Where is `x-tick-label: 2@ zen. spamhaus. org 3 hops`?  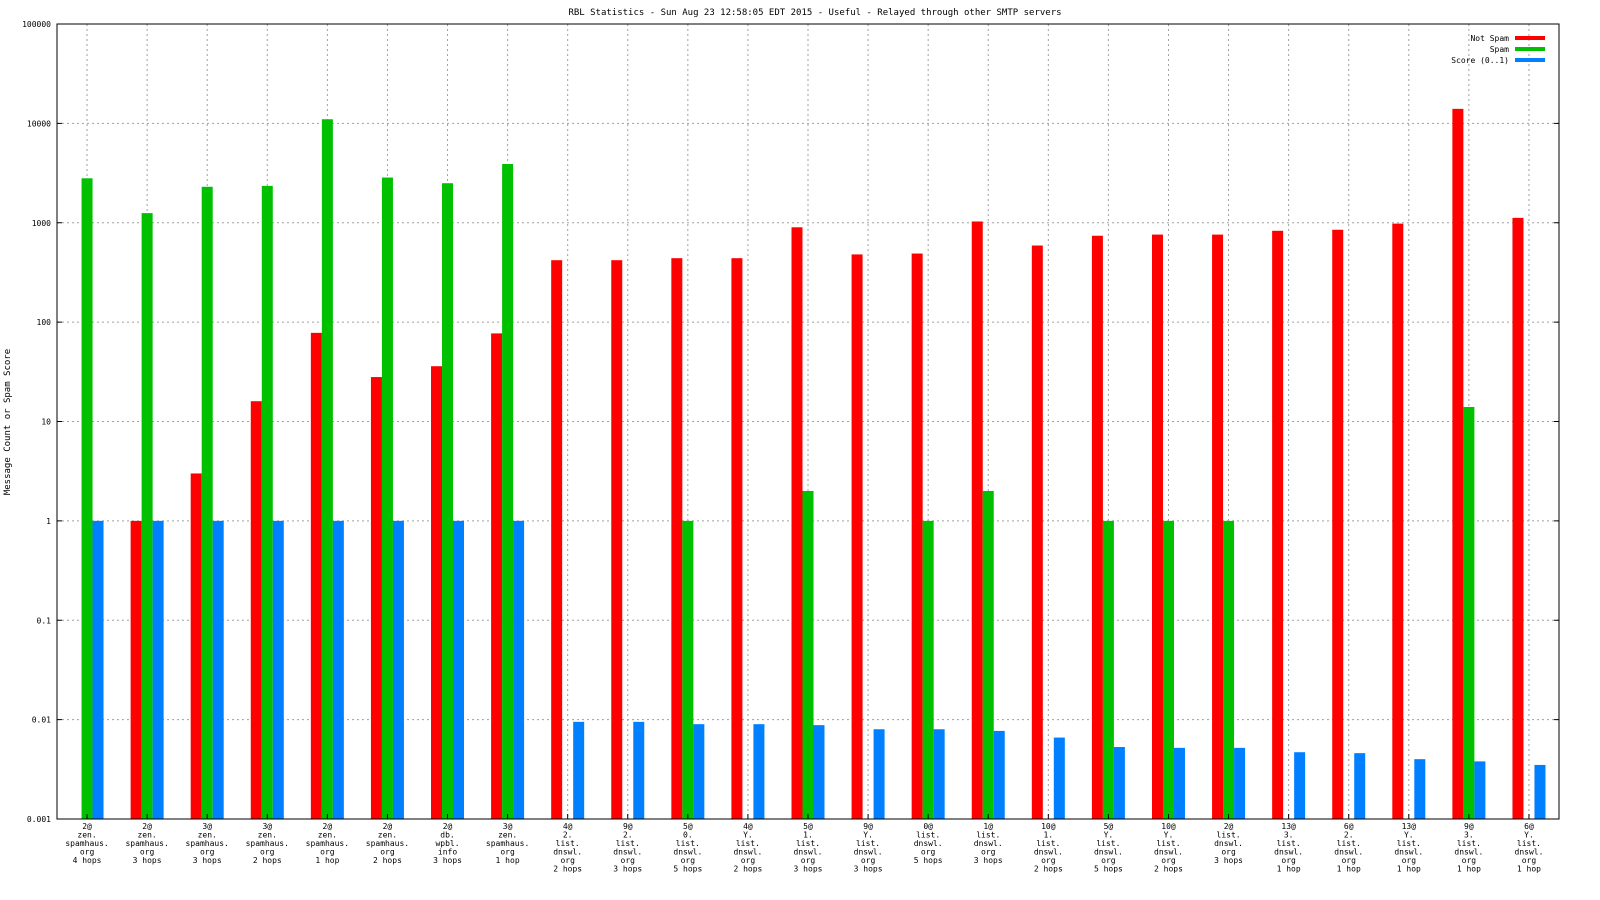
x-tick-label: 2@ zen. spamhaus. org 3 hops is located at coordinates (146, 843).